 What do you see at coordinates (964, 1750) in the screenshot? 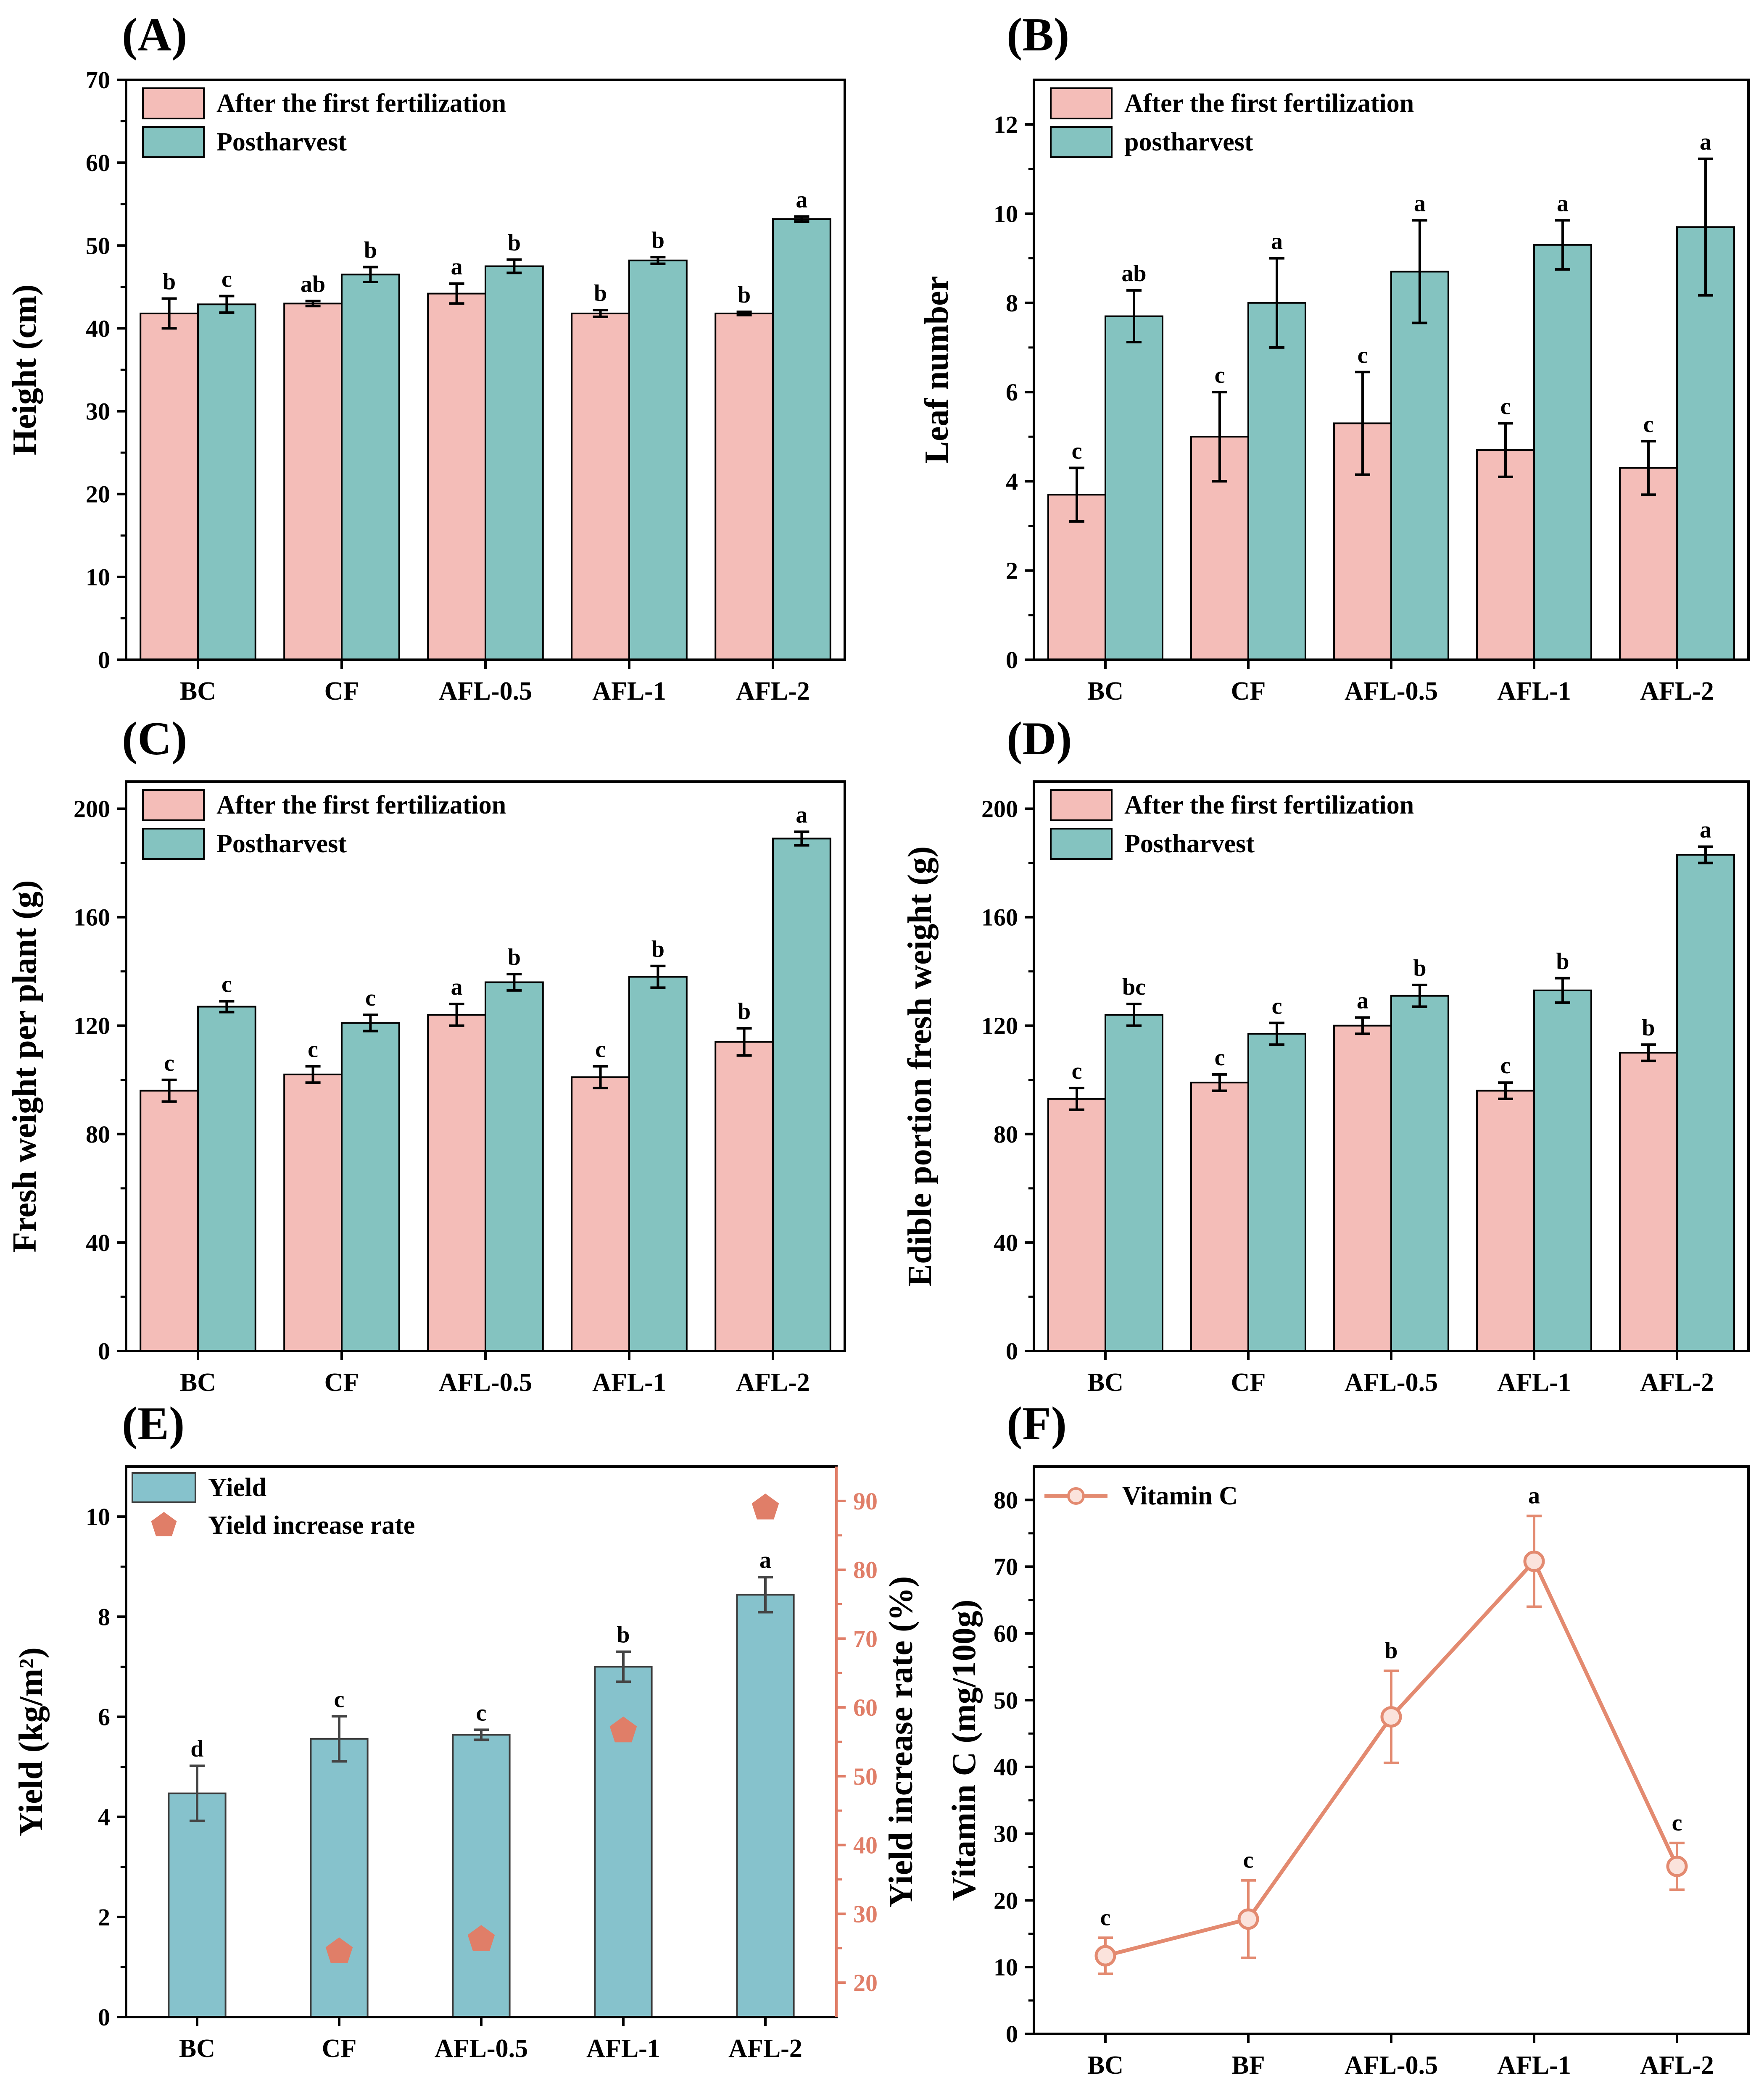
I see `y-axis-label: Vitamin C (mg/100g)` at bounding box center [964, 1750].